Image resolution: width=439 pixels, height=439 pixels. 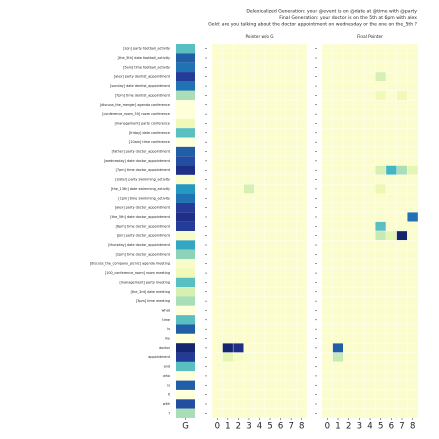 What do you see at coordinates (159, 357) in the screenshot?
I see `row-label: appointment` at bounding box center [159, 357].